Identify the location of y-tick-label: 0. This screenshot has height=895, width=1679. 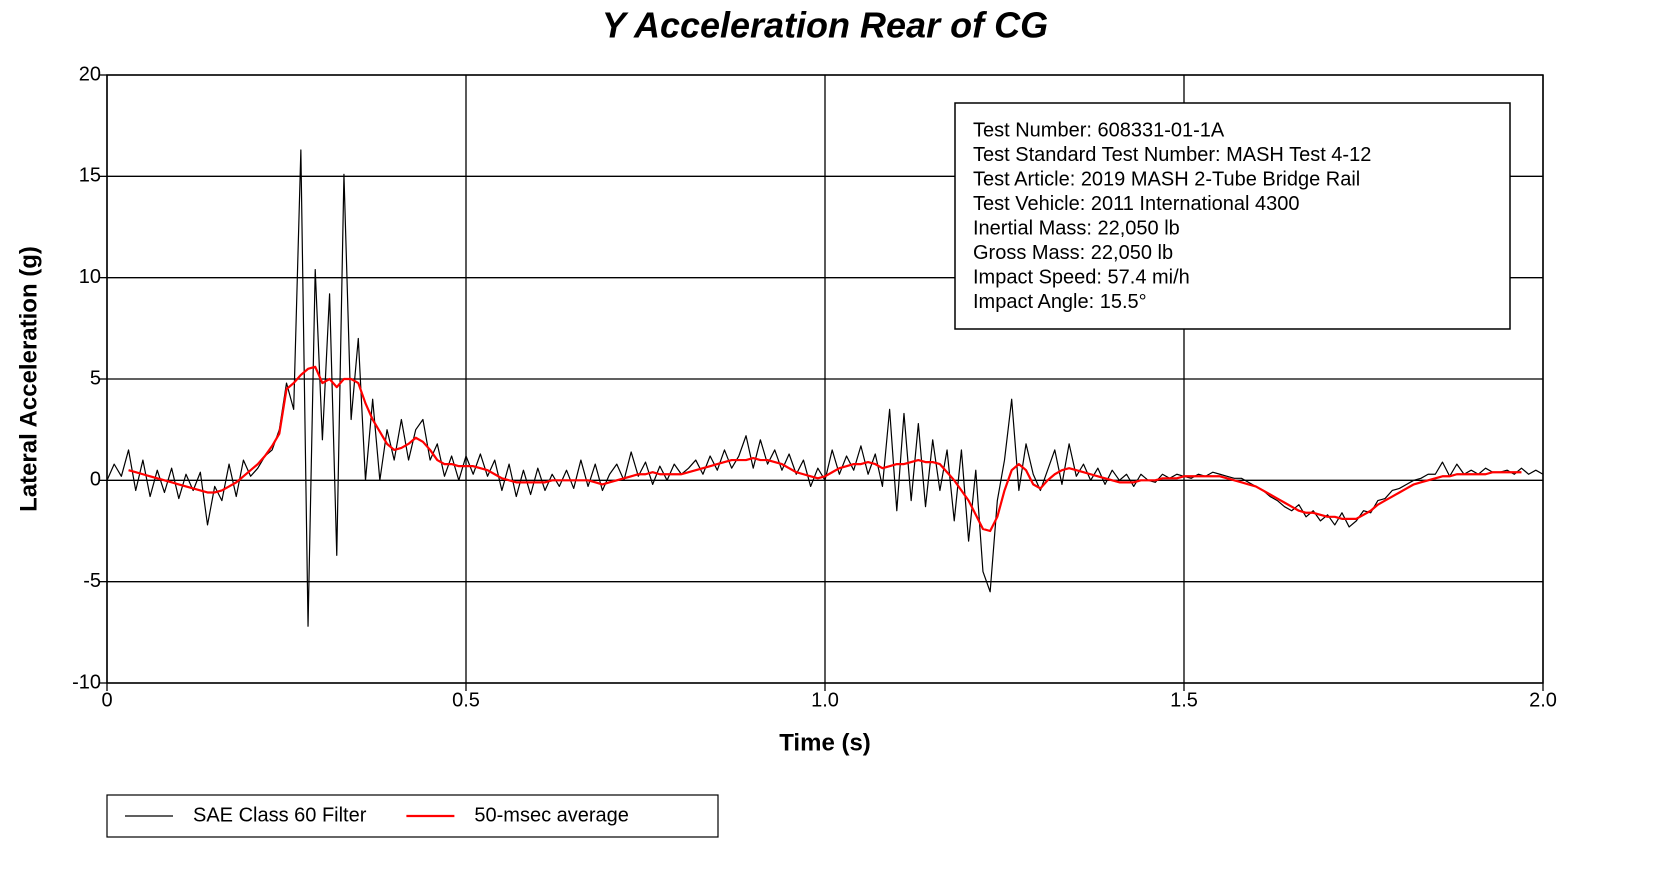
(95, 480).